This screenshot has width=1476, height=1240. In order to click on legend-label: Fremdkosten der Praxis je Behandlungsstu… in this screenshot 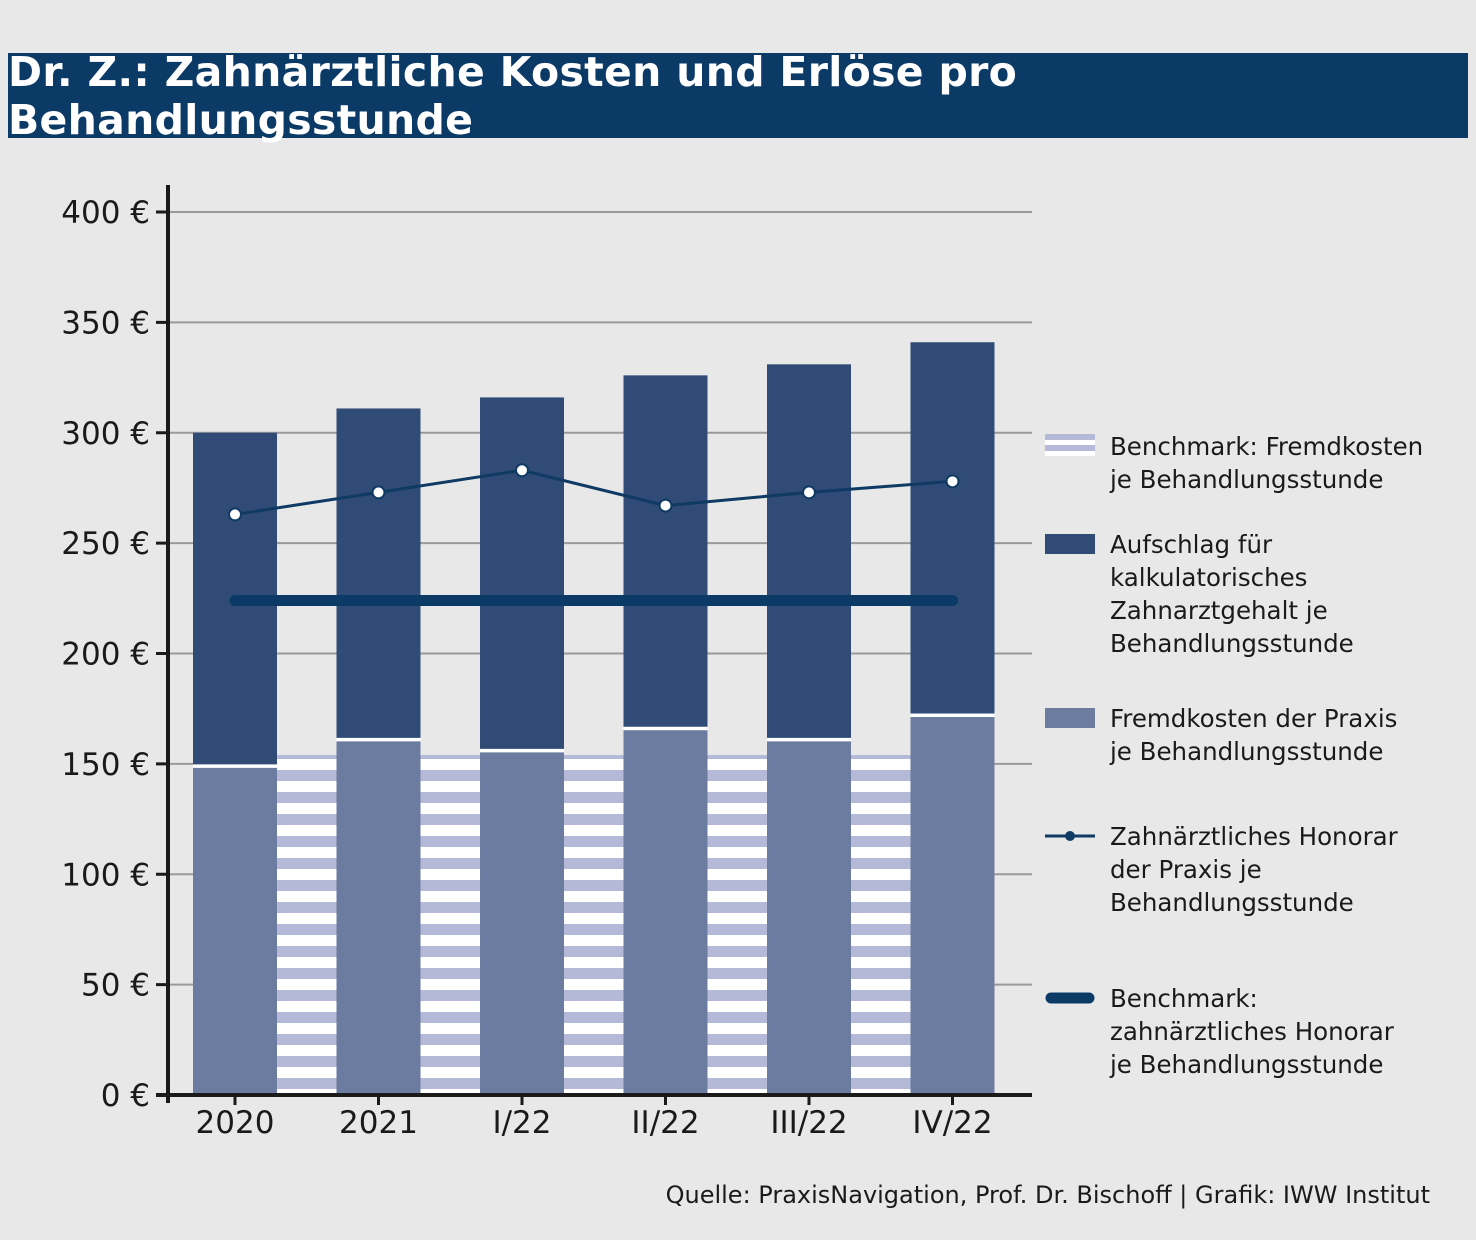, I will do `click(1254, 735)`.